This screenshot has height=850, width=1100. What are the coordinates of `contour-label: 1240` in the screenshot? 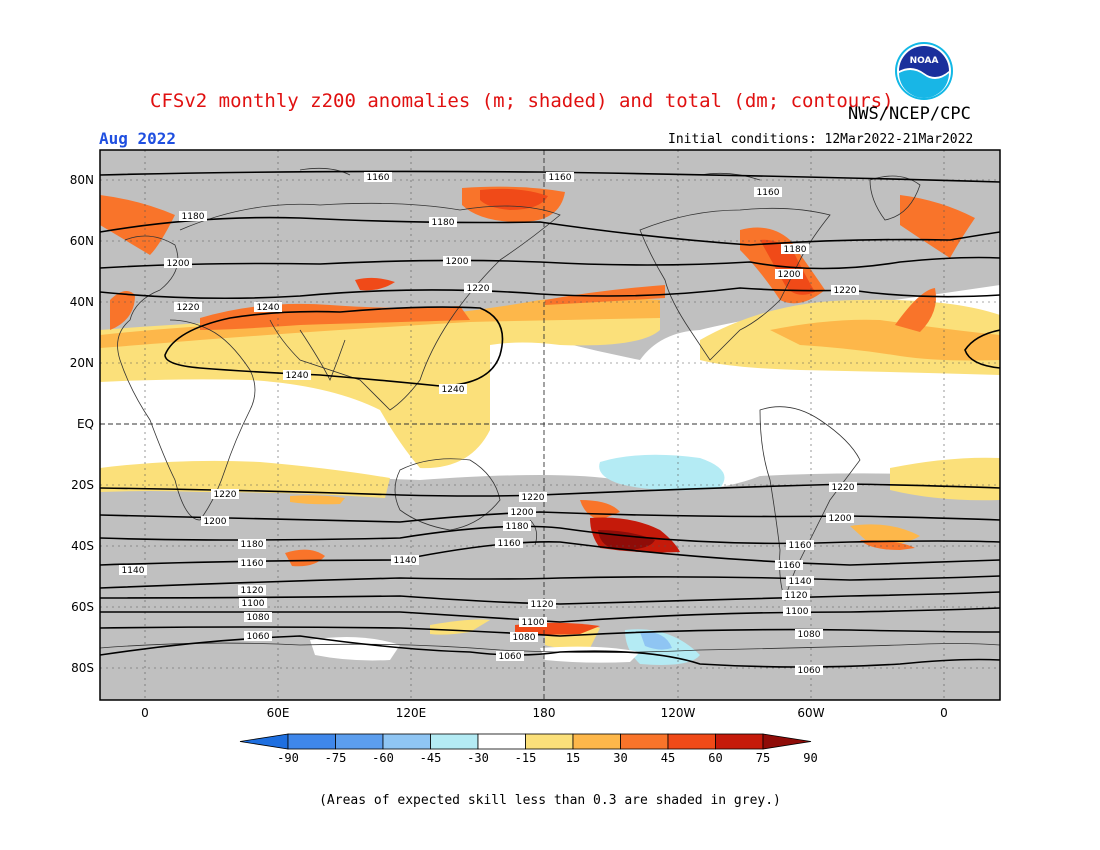 It's located at (297, 376).